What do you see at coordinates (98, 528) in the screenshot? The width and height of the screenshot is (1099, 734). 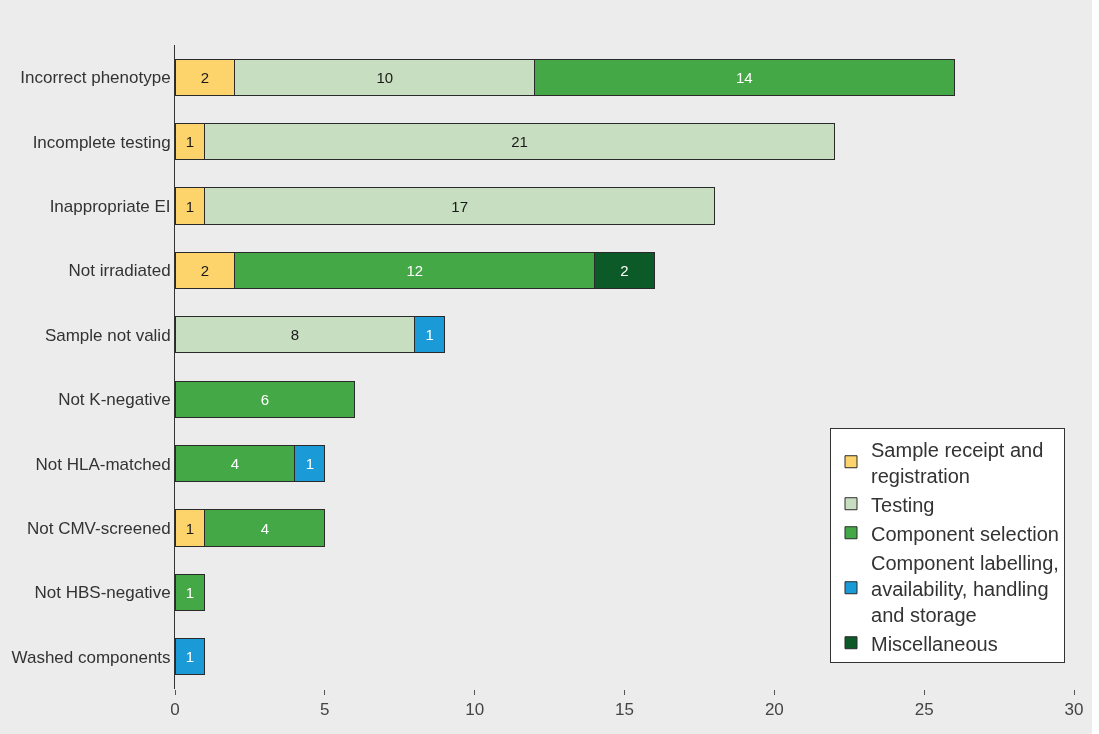 I see `y-tick-label: Not CMV-screened` at bounding box center [98, 528].